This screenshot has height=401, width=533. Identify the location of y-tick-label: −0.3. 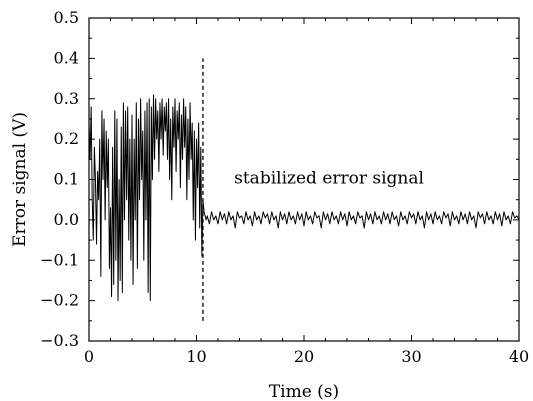
(59, 340).